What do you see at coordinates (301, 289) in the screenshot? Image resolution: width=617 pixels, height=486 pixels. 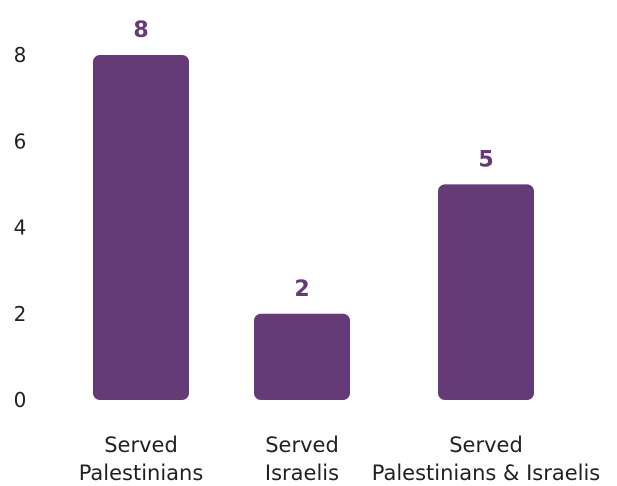 I see `bar-value-label: 2` at bounding box center [301, 289].